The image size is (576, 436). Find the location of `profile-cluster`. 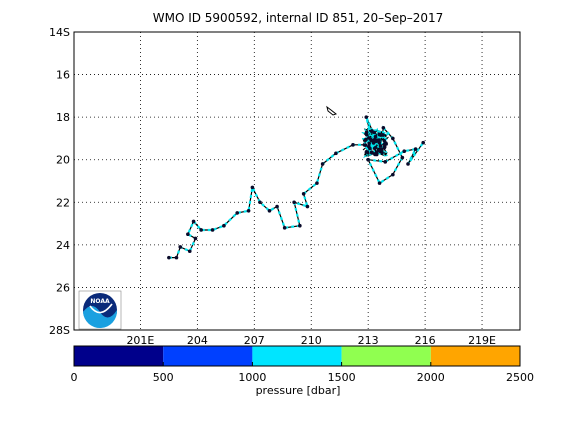

profile-cluster is located at coordinates (375, 142).